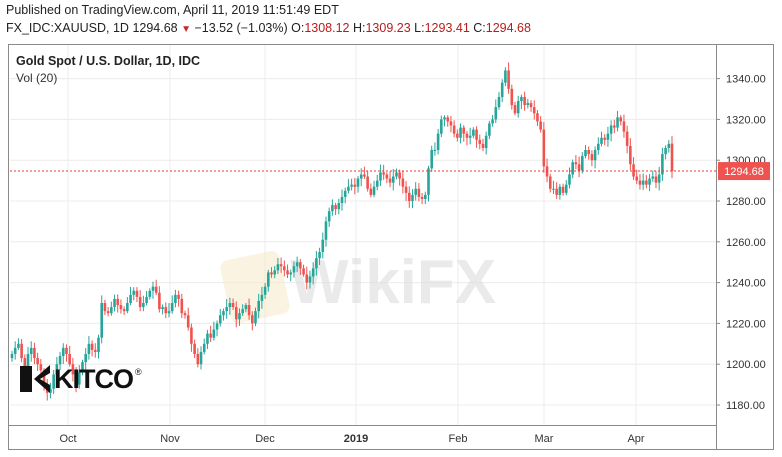 This screenshot has width=782, height=457. I want to click on last-price-tag-label: 1294.68, so click(744, 172).